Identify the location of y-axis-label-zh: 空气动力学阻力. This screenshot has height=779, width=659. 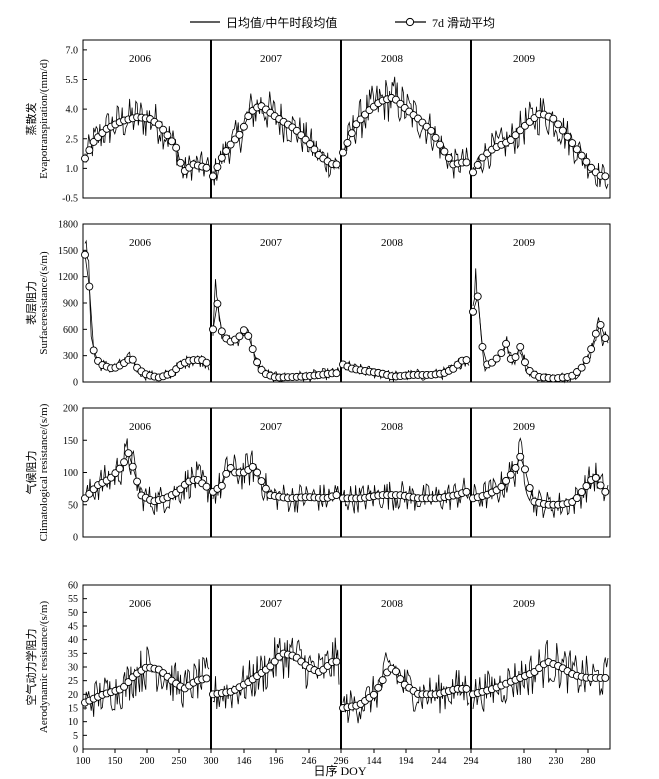
(31, 667).